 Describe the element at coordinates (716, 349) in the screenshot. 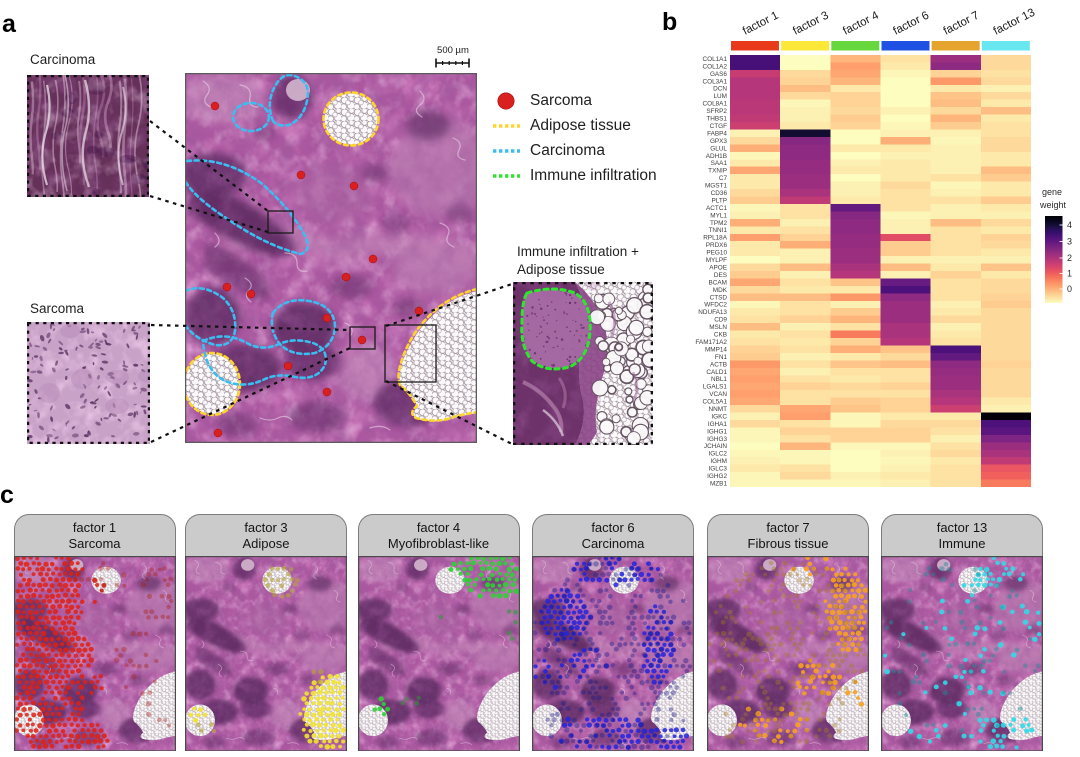

I see `svg-text: MMP14` at that location.